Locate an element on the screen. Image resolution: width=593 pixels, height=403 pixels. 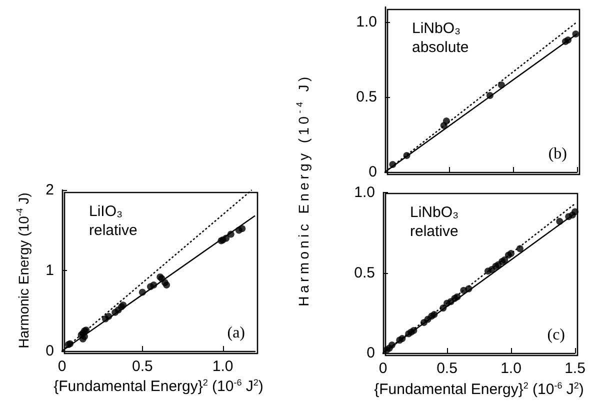
annotation: (b) is located at coordinates (557, 154).